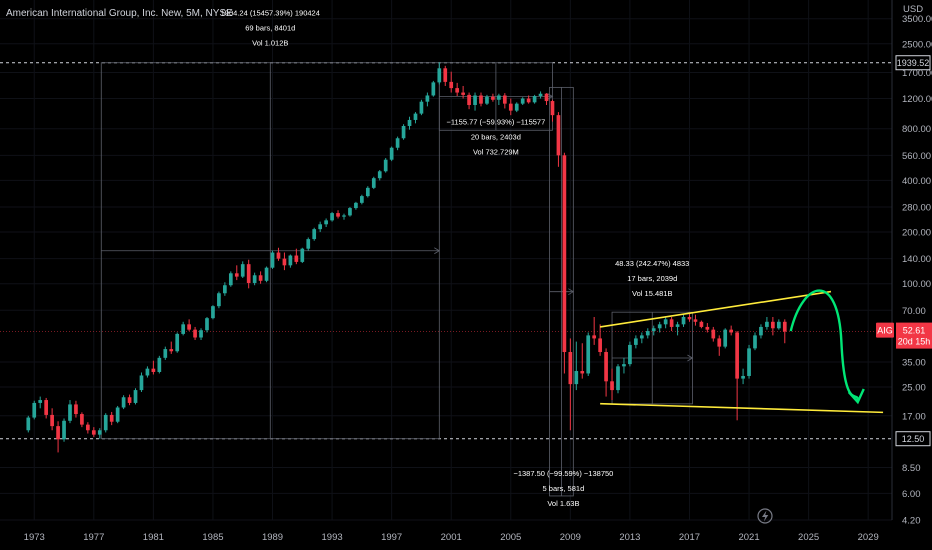  Describe the element at coordinates (885, 331) in the screenshot. I see `symbol-tag-text: AIG` at that location.